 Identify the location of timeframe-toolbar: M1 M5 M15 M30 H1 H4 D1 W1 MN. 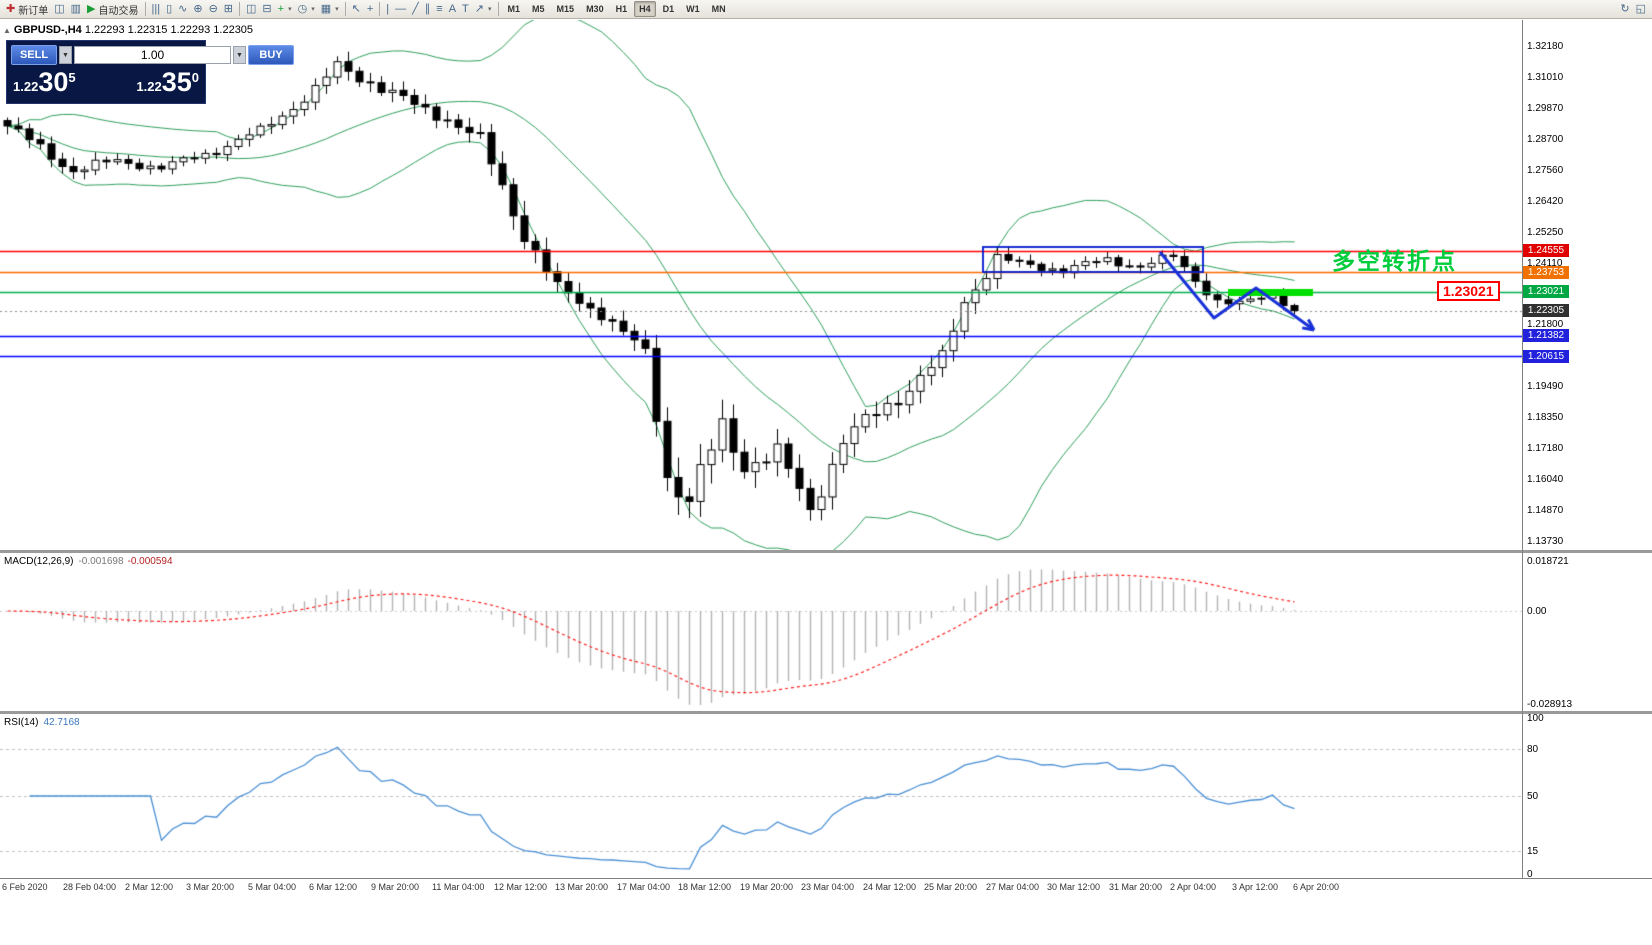
(617, 9).